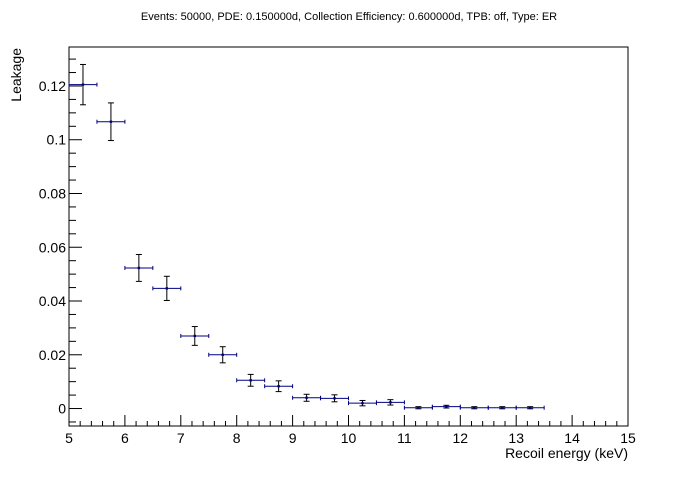 Image resolution: width=698 pixels, height=479 pixels. Describe the element at coordinates (566, 453) in the screenshot. I see `x-axis-label: Recoil energy (keV)` at that location.